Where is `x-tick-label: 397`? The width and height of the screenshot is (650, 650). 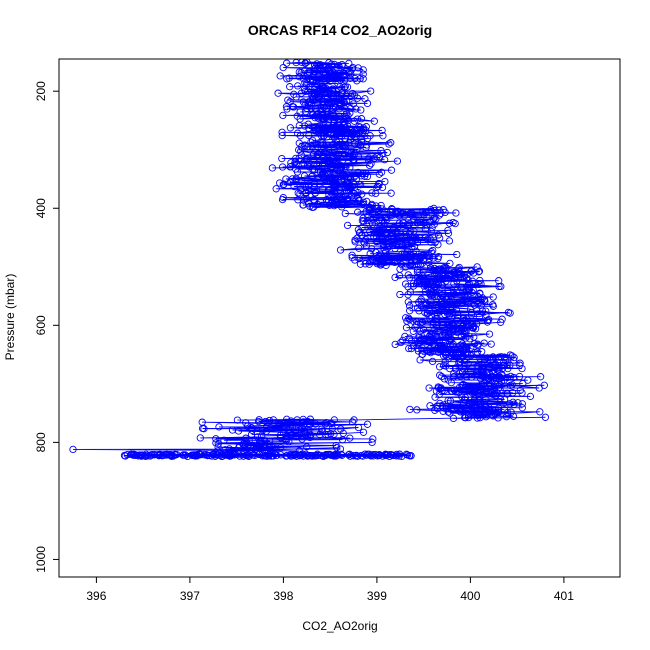 x-tick-label: 397 is located at coordinates (190, 596).